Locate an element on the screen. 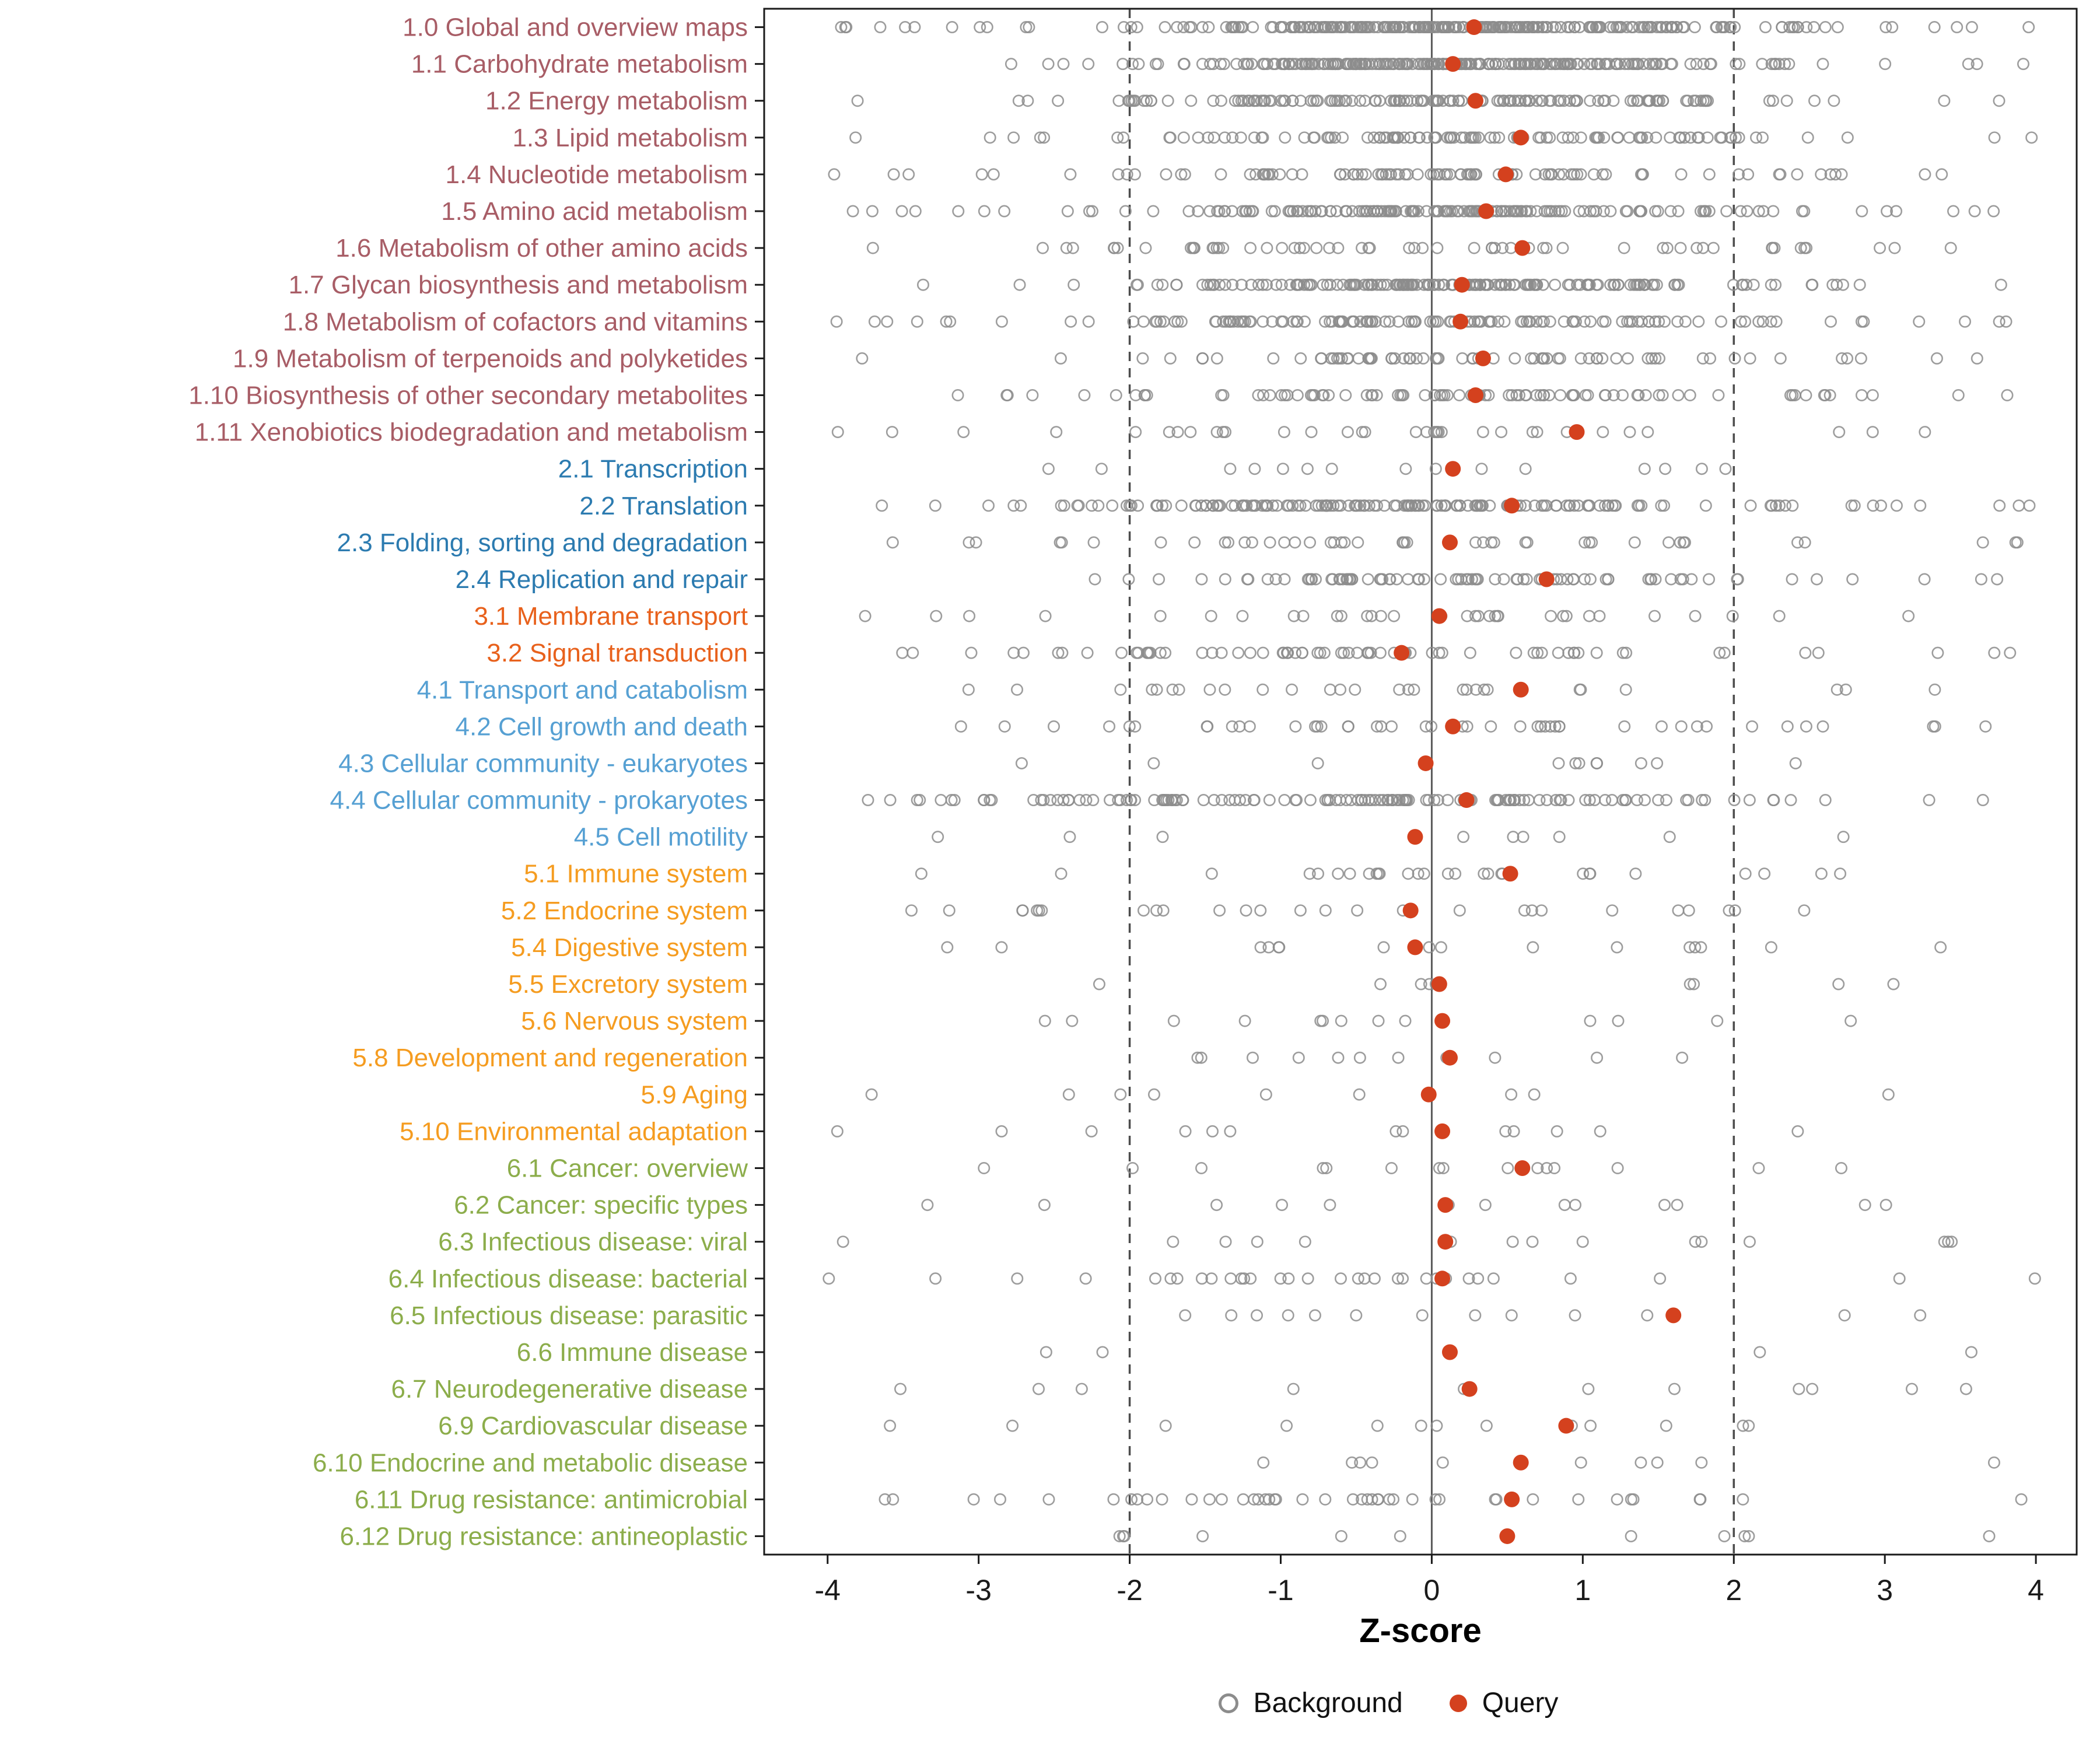 This screenshot has height=1750, width=2100. y-axis-label: 6.9 Cardiovascular disease is located at coordinates (593, 1426).